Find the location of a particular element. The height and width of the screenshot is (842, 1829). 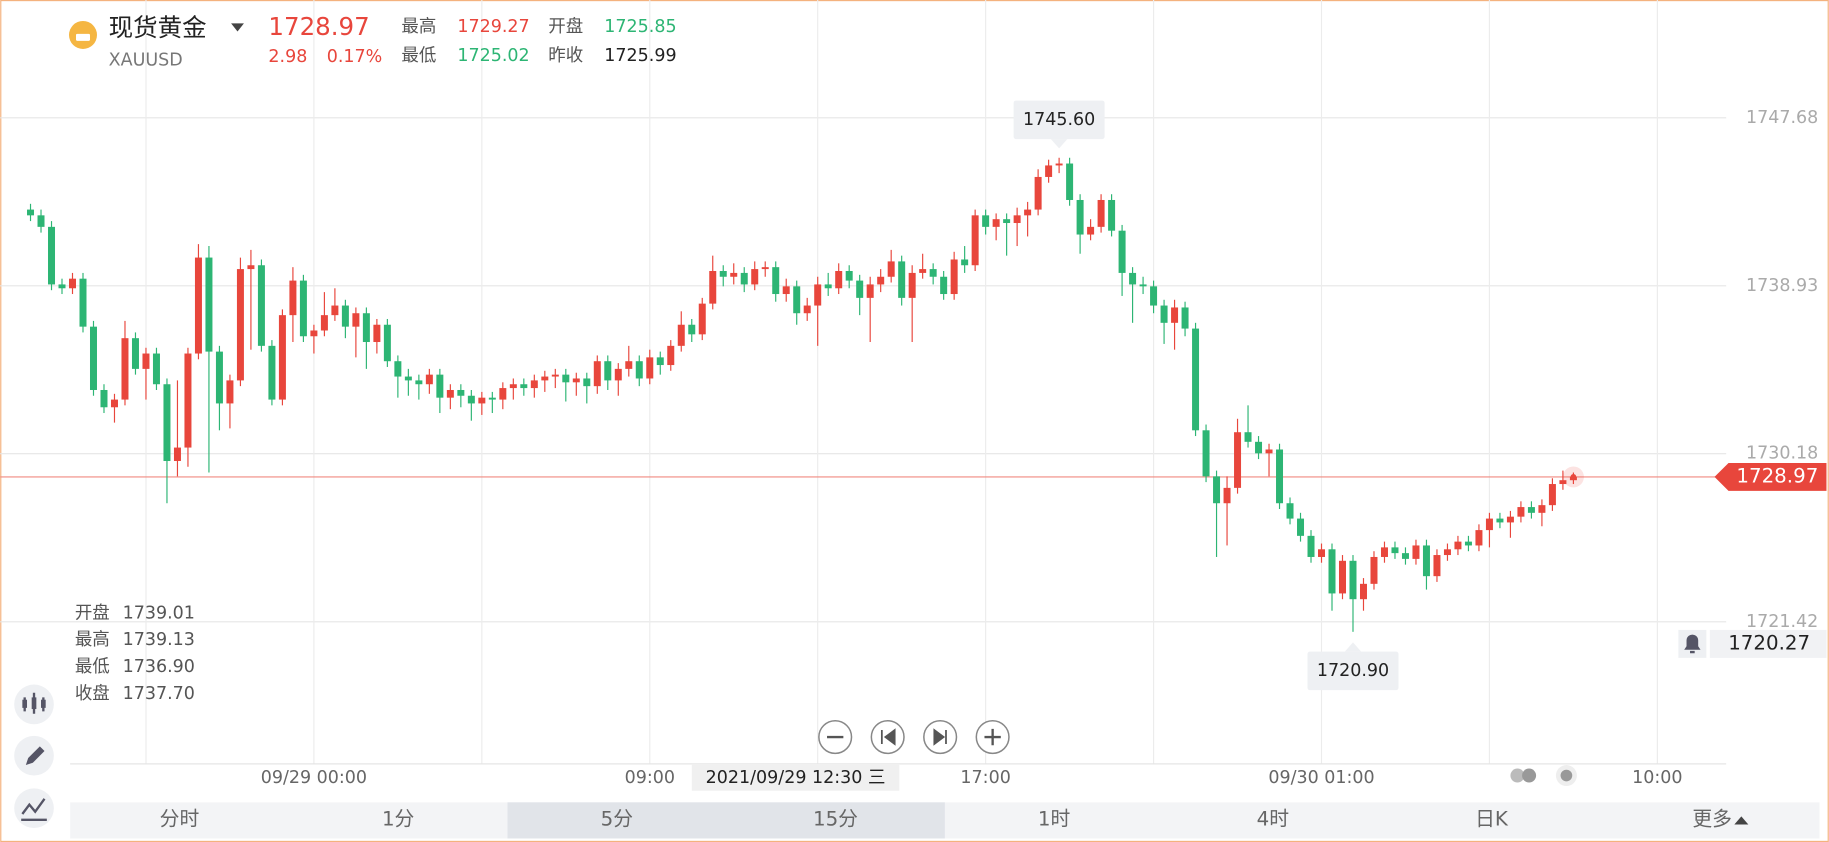

hover-label: 收盘 is located at coordinates (92, 694).